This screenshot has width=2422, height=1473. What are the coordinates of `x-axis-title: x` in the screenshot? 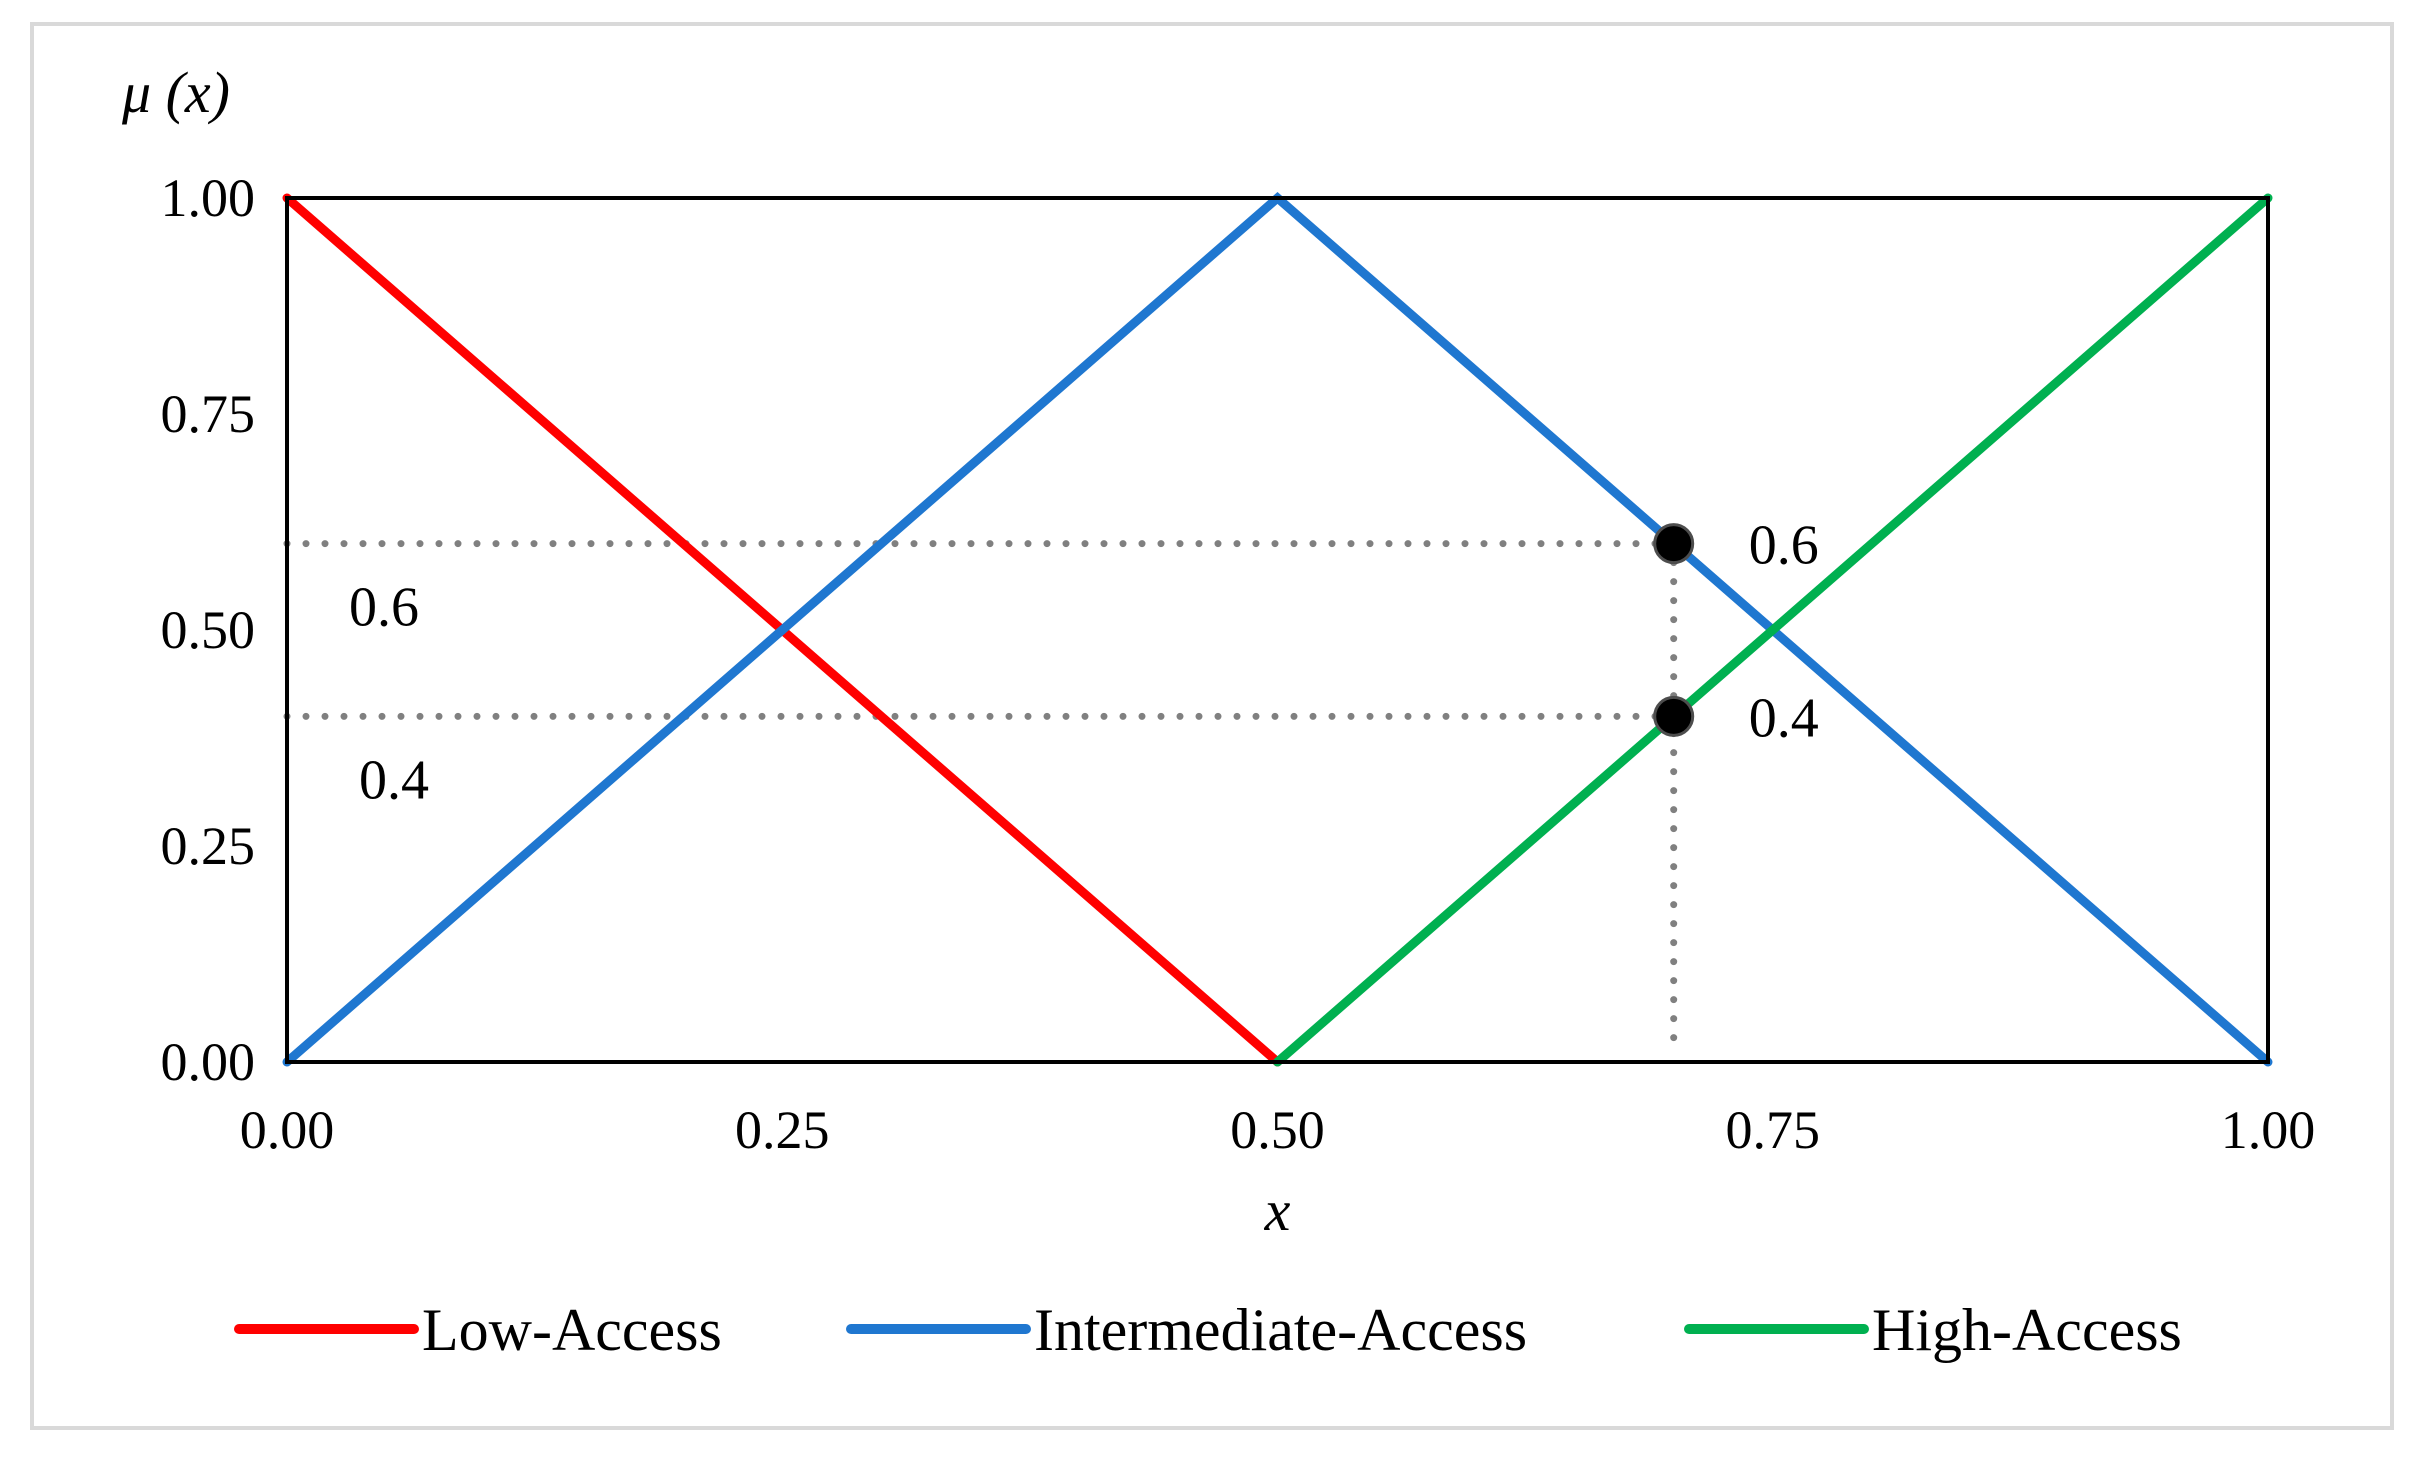 It's located at (1277, 1210).